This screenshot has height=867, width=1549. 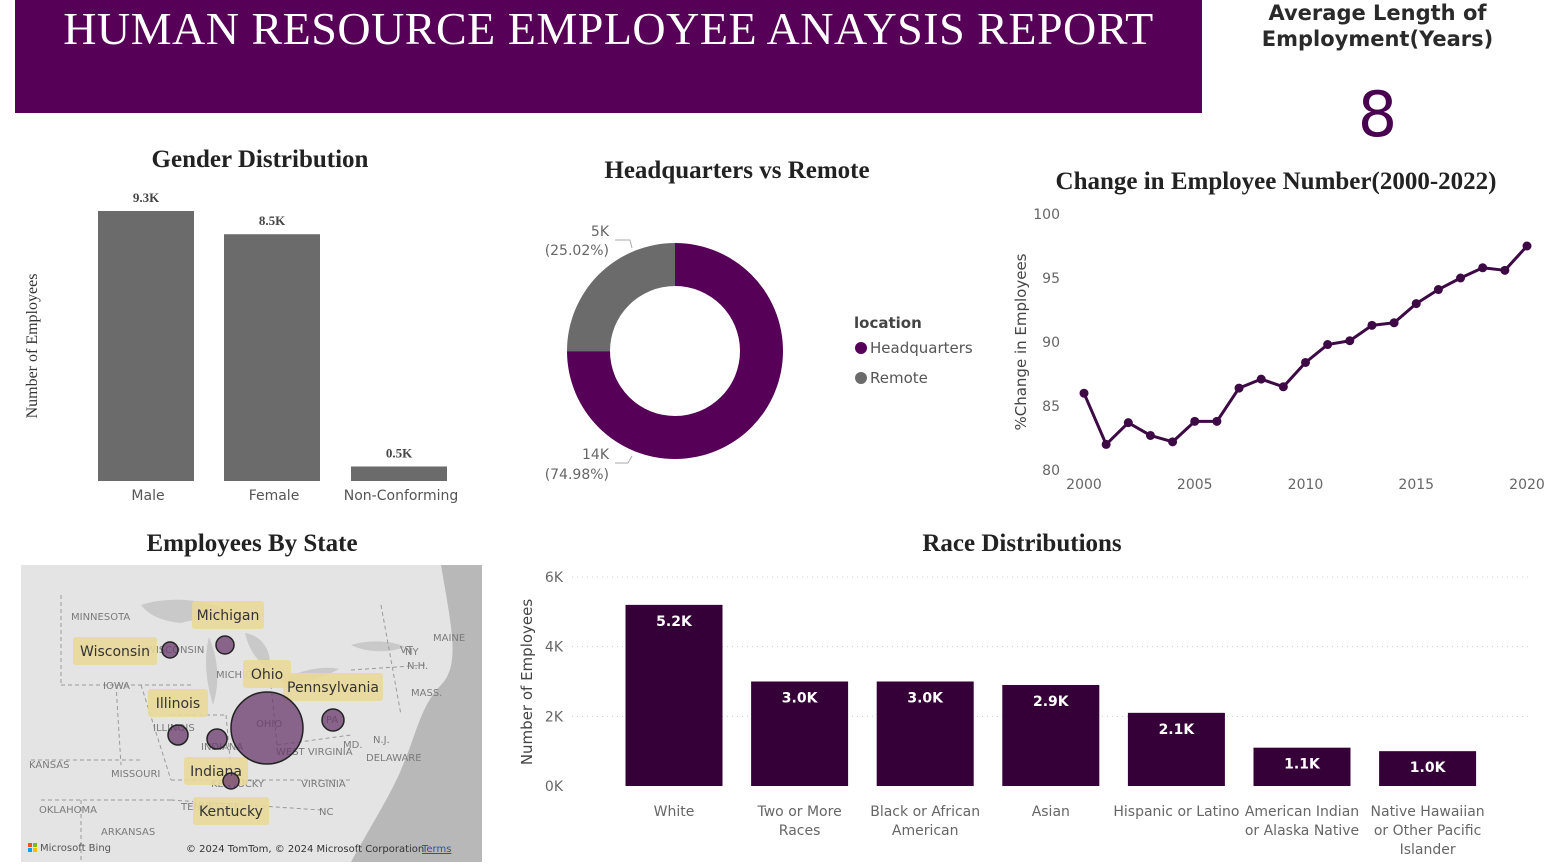 I want to click on trend-y-tick: 85, so click(x=1051, y=407).